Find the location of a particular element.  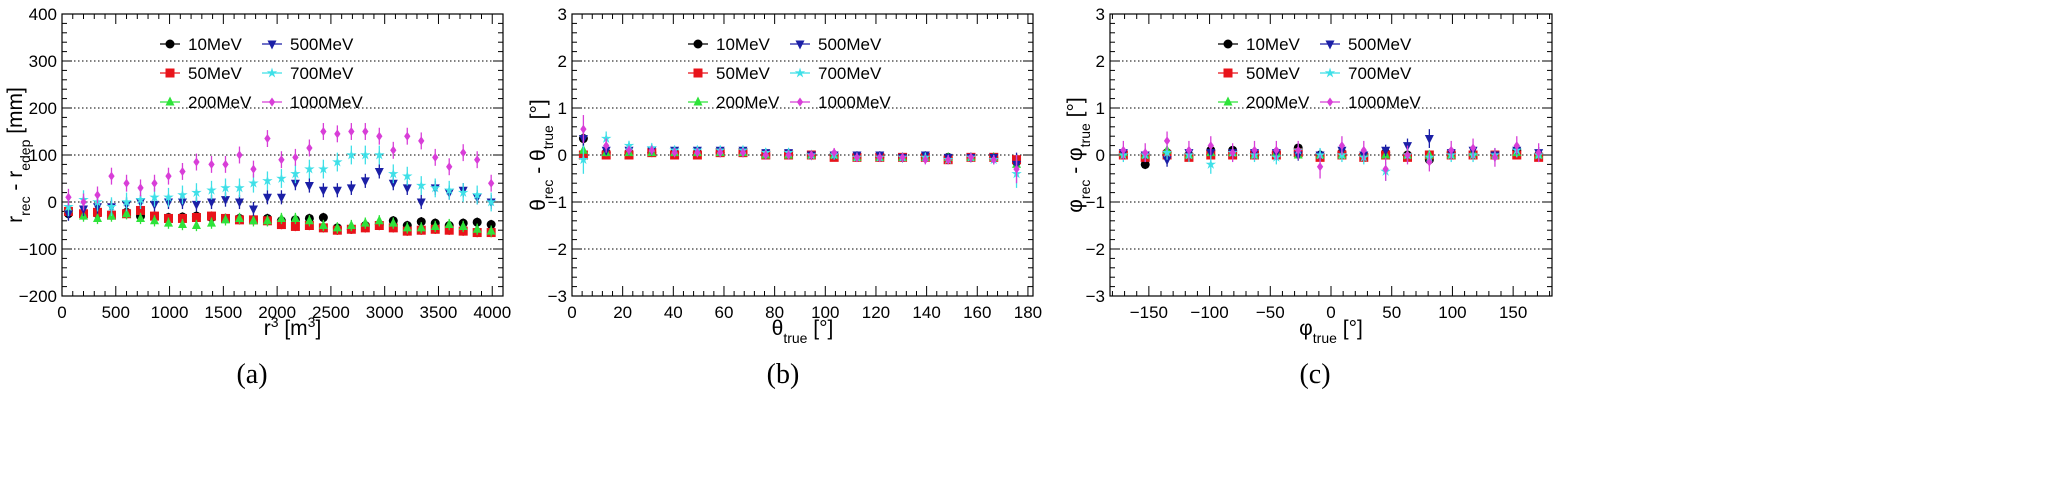

series-50MeV is located at coordinates (800, 156).